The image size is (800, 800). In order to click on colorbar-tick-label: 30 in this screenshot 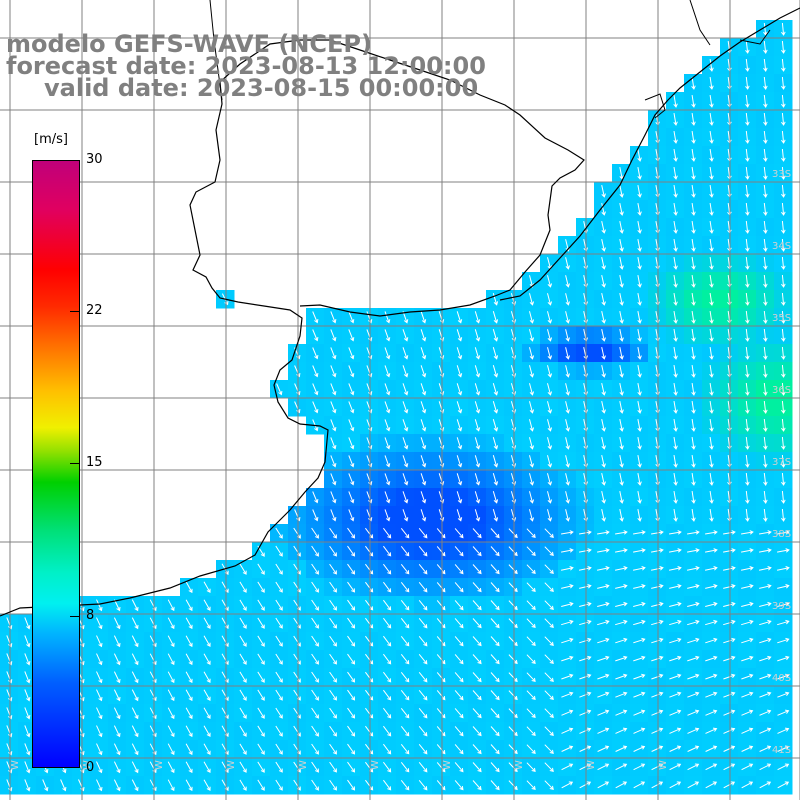, I will do `click(94, 159)`.